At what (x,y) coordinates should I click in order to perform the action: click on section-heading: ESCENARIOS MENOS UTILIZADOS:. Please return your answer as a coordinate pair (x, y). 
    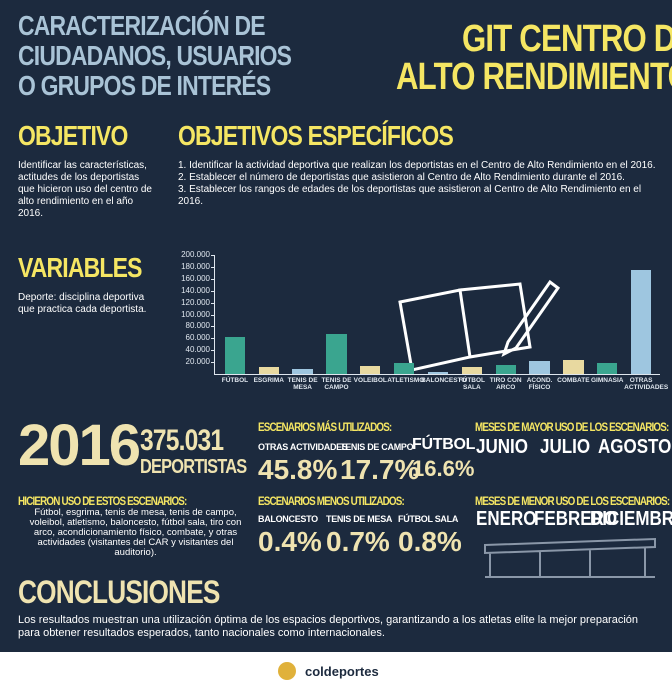
    Looking at the image, I should click on (331, 501).